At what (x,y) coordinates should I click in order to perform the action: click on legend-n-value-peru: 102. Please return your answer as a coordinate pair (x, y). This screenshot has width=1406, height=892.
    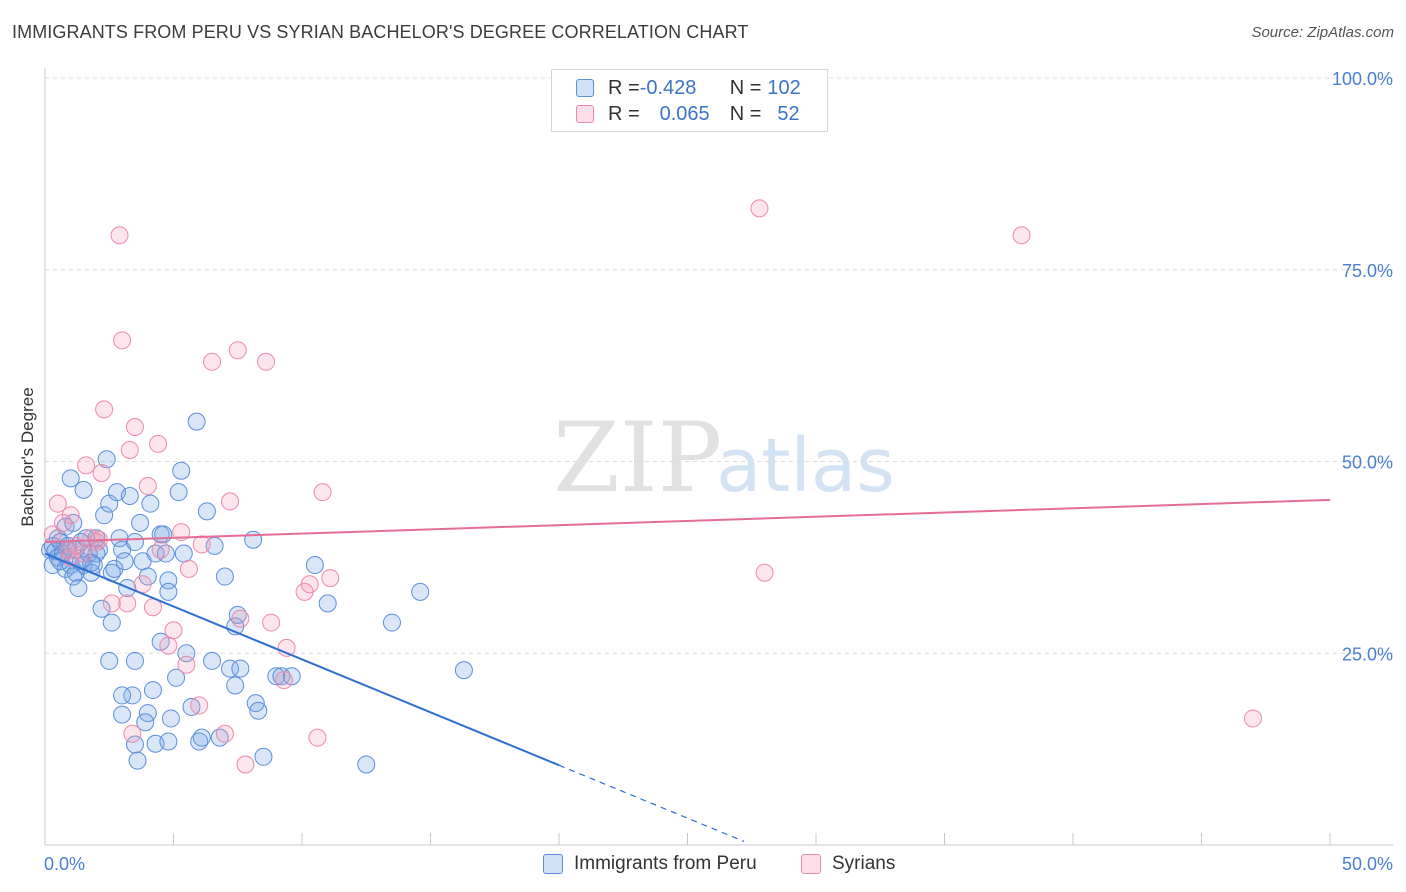
    Looking at the image, I should click on (784, 87).